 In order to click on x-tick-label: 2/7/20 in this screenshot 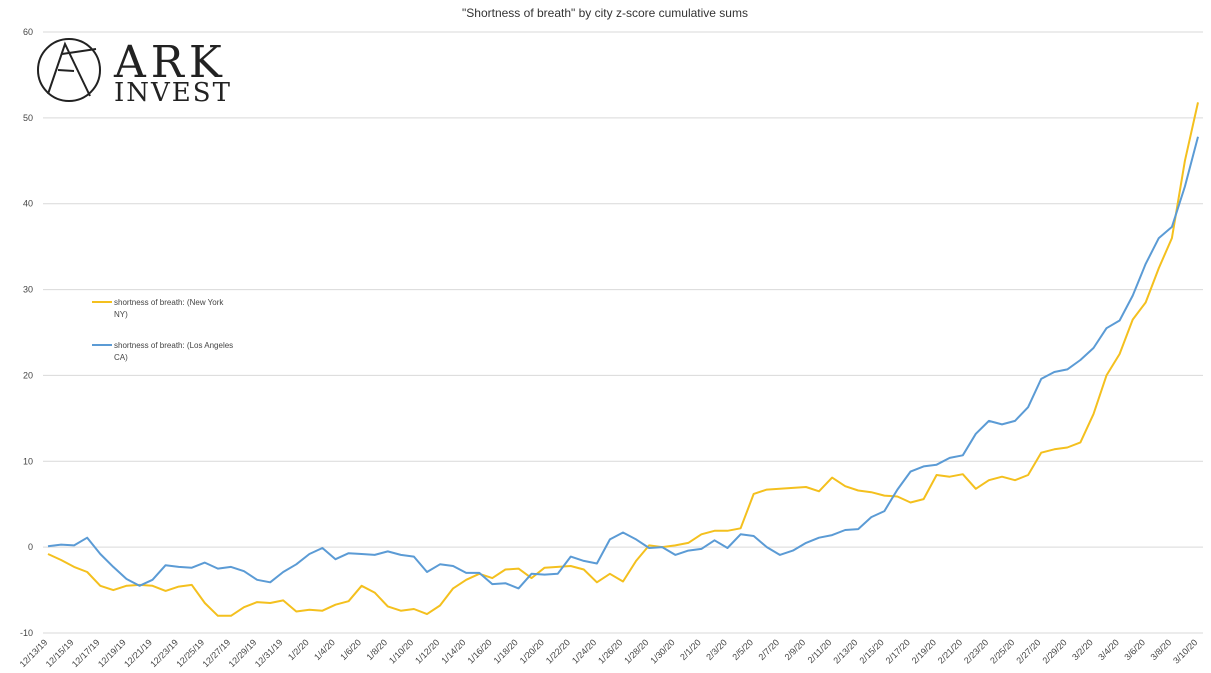, I will do `click(768, 649)`.